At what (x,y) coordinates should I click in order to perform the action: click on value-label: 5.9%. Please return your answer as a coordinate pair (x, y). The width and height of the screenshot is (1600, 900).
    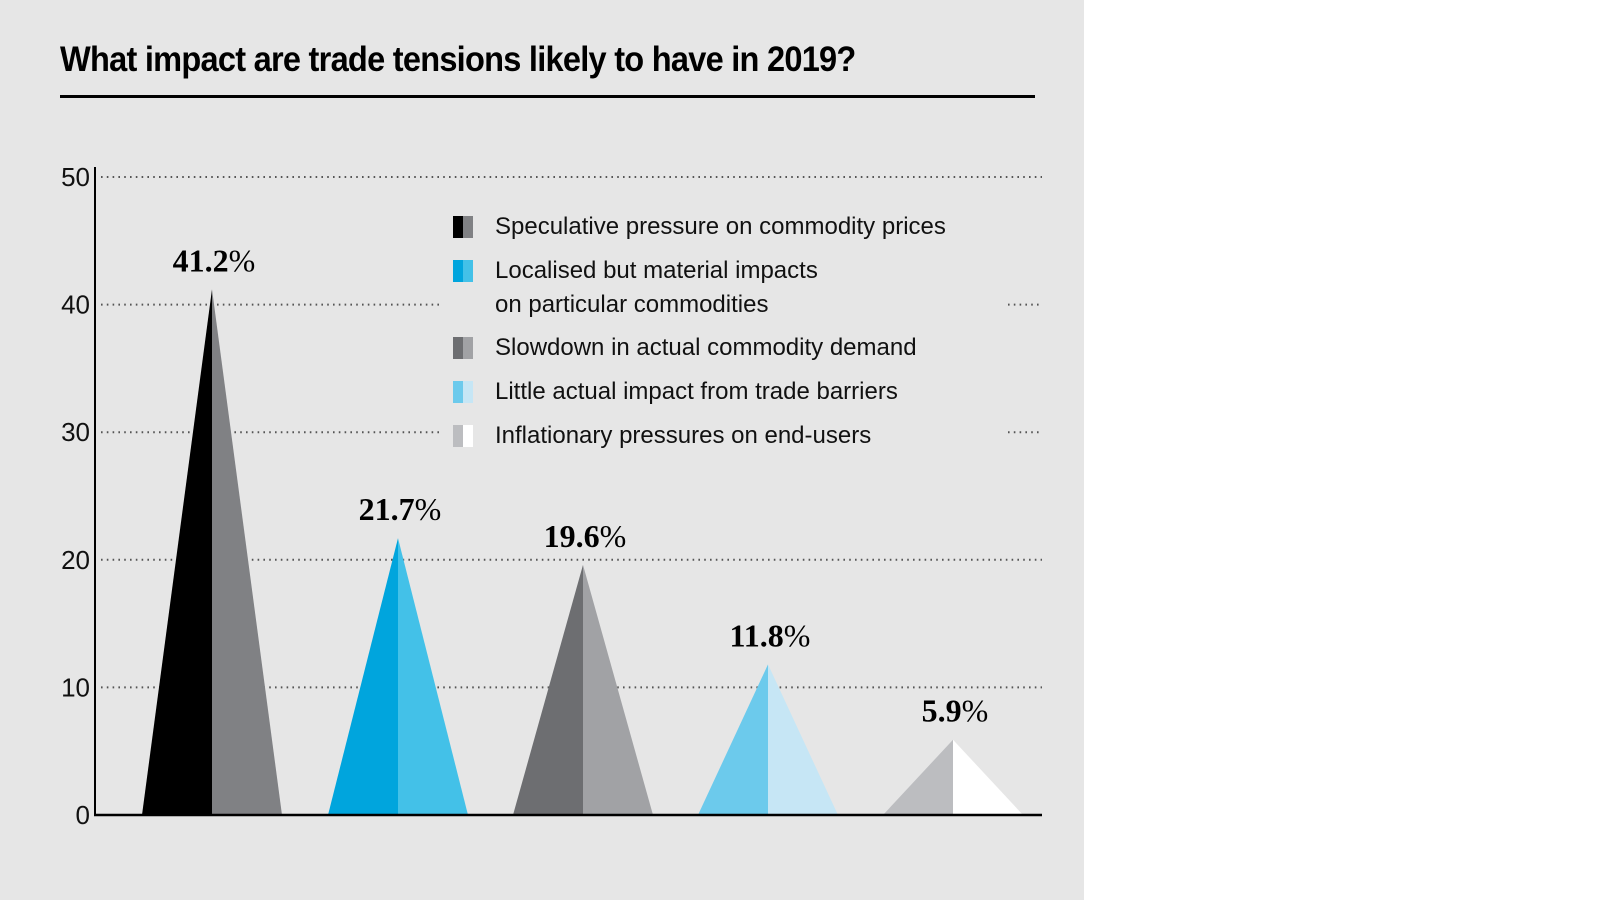
    Looking at the image, I should click on (955, 711).